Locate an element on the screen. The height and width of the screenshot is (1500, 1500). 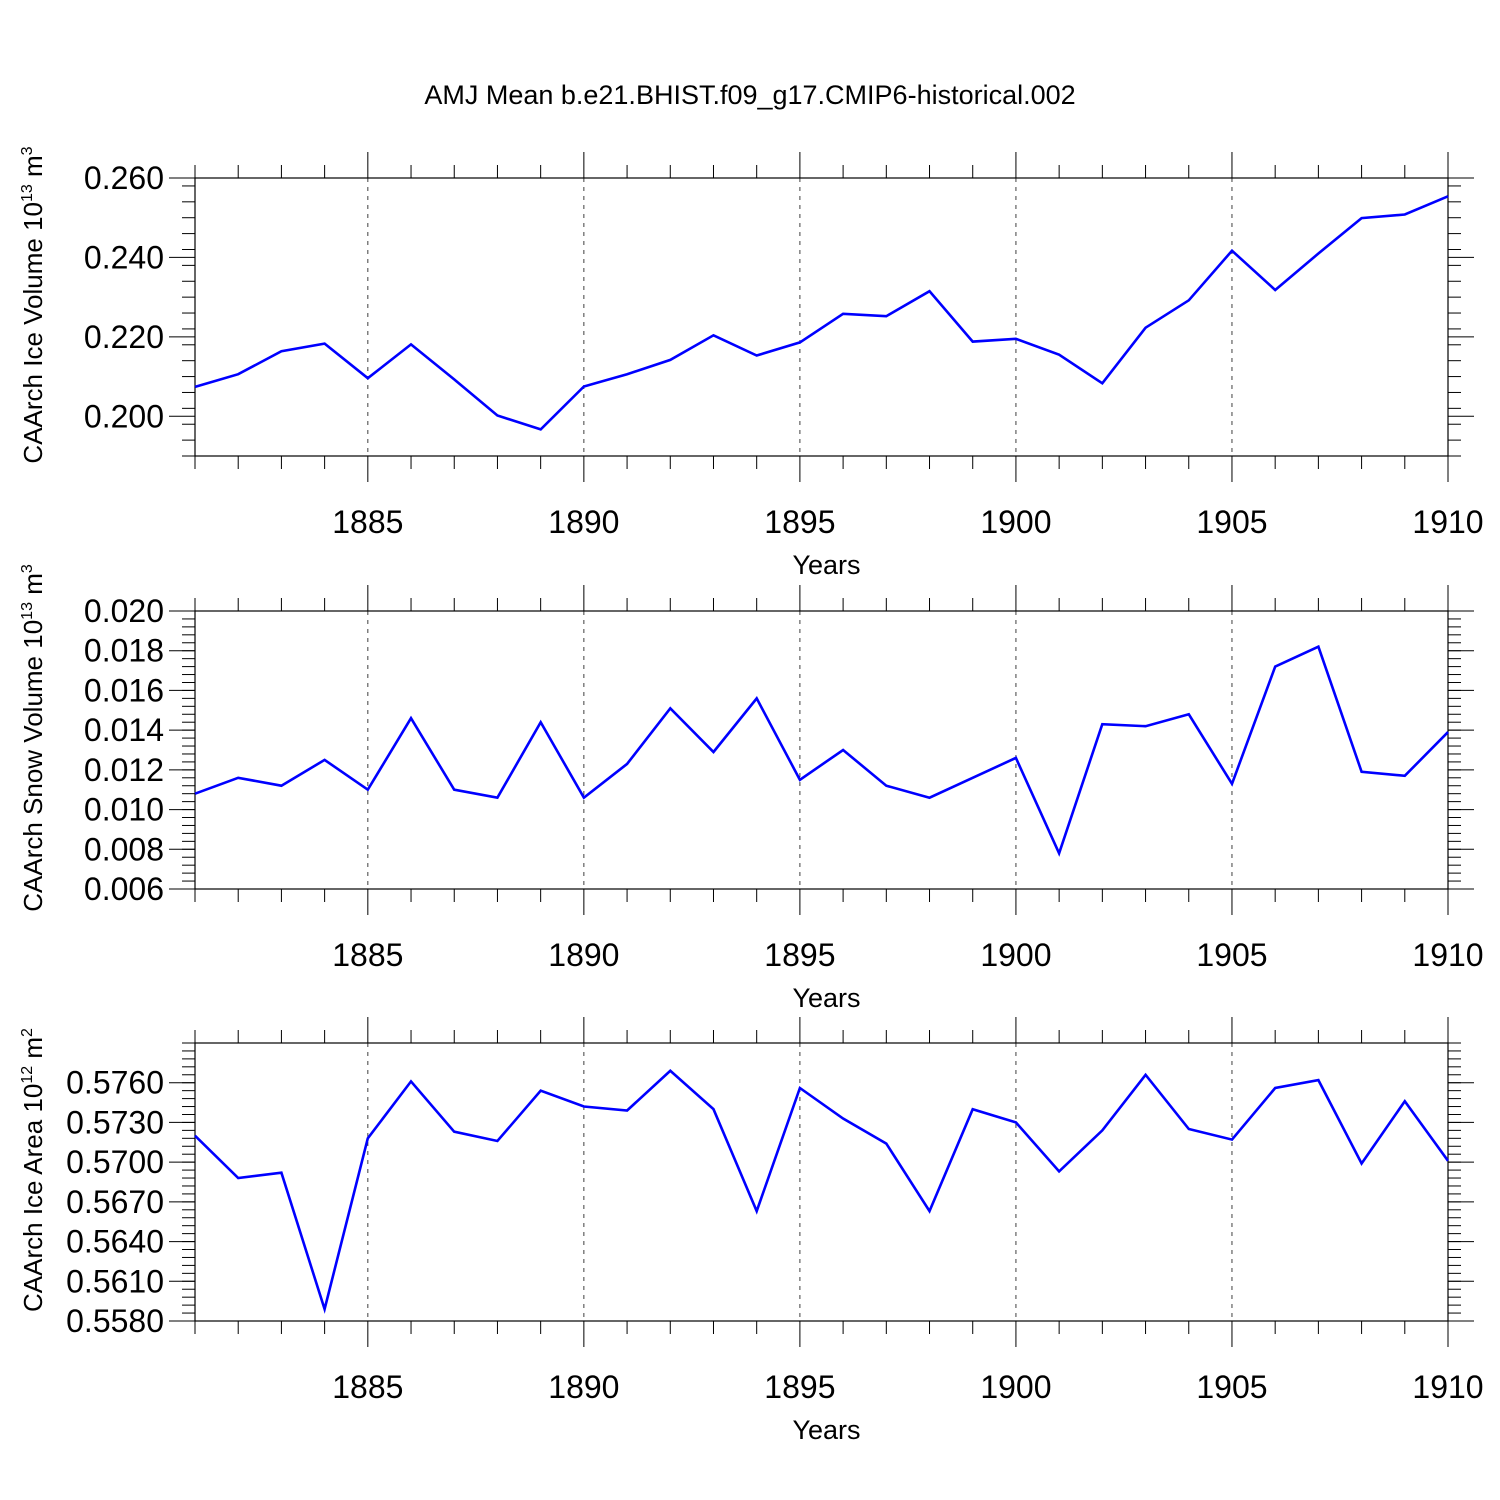
y-tick-label: 0.012 is located at coordinates (124, 770).